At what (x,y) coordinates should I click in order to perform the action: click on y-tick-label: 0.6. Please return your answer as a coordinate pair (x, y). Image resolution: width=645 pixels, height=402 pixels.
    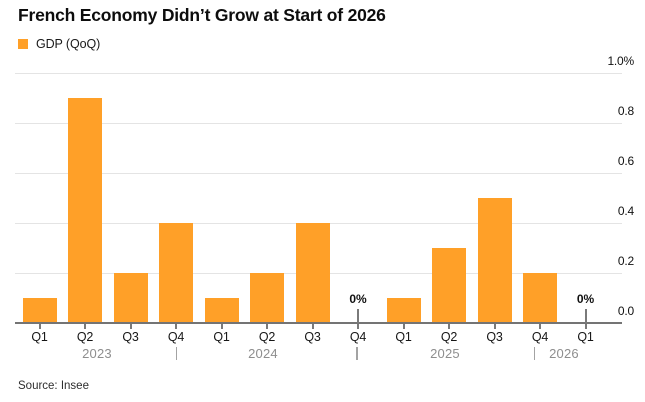
    Looking at the image, I should click on (625, 161).